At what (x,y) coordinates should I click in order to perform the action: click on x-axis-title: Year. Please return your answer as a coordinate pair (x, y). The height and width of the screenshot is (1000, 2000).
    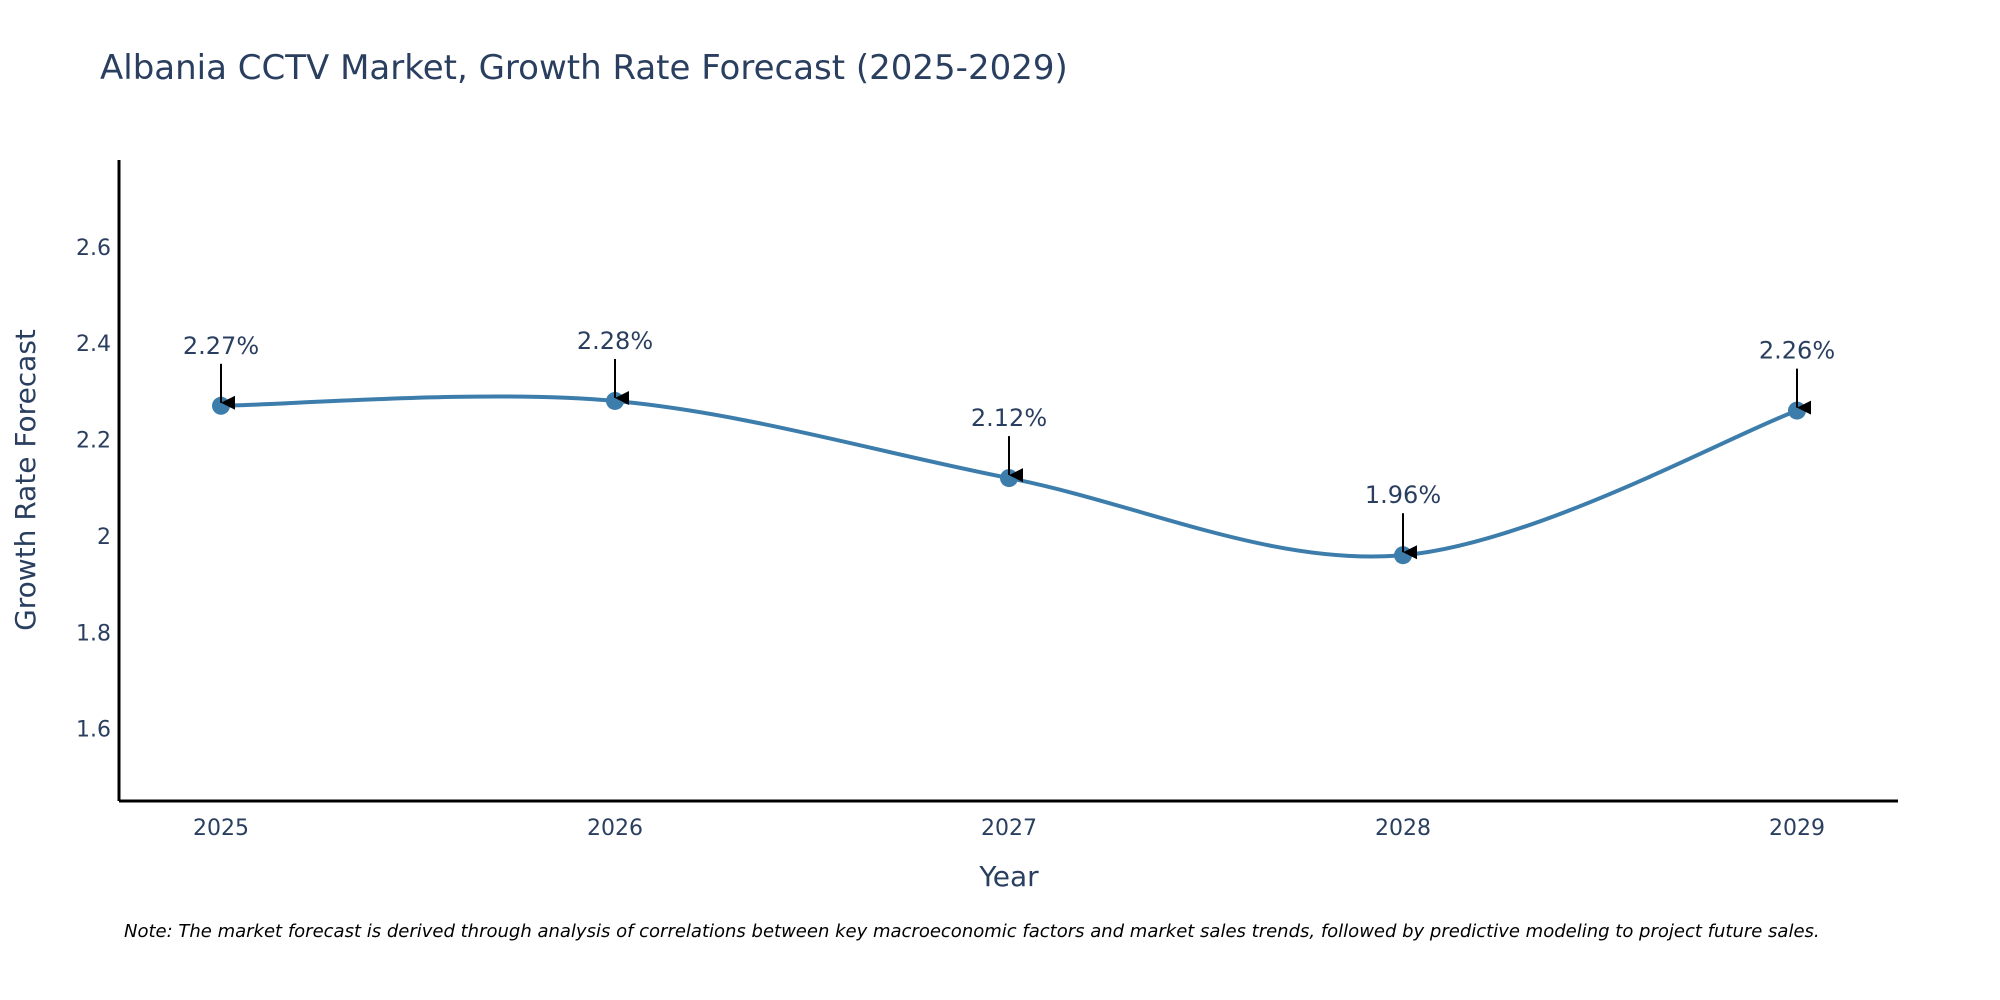
    Looking at the image, I should click on (1008, 876).